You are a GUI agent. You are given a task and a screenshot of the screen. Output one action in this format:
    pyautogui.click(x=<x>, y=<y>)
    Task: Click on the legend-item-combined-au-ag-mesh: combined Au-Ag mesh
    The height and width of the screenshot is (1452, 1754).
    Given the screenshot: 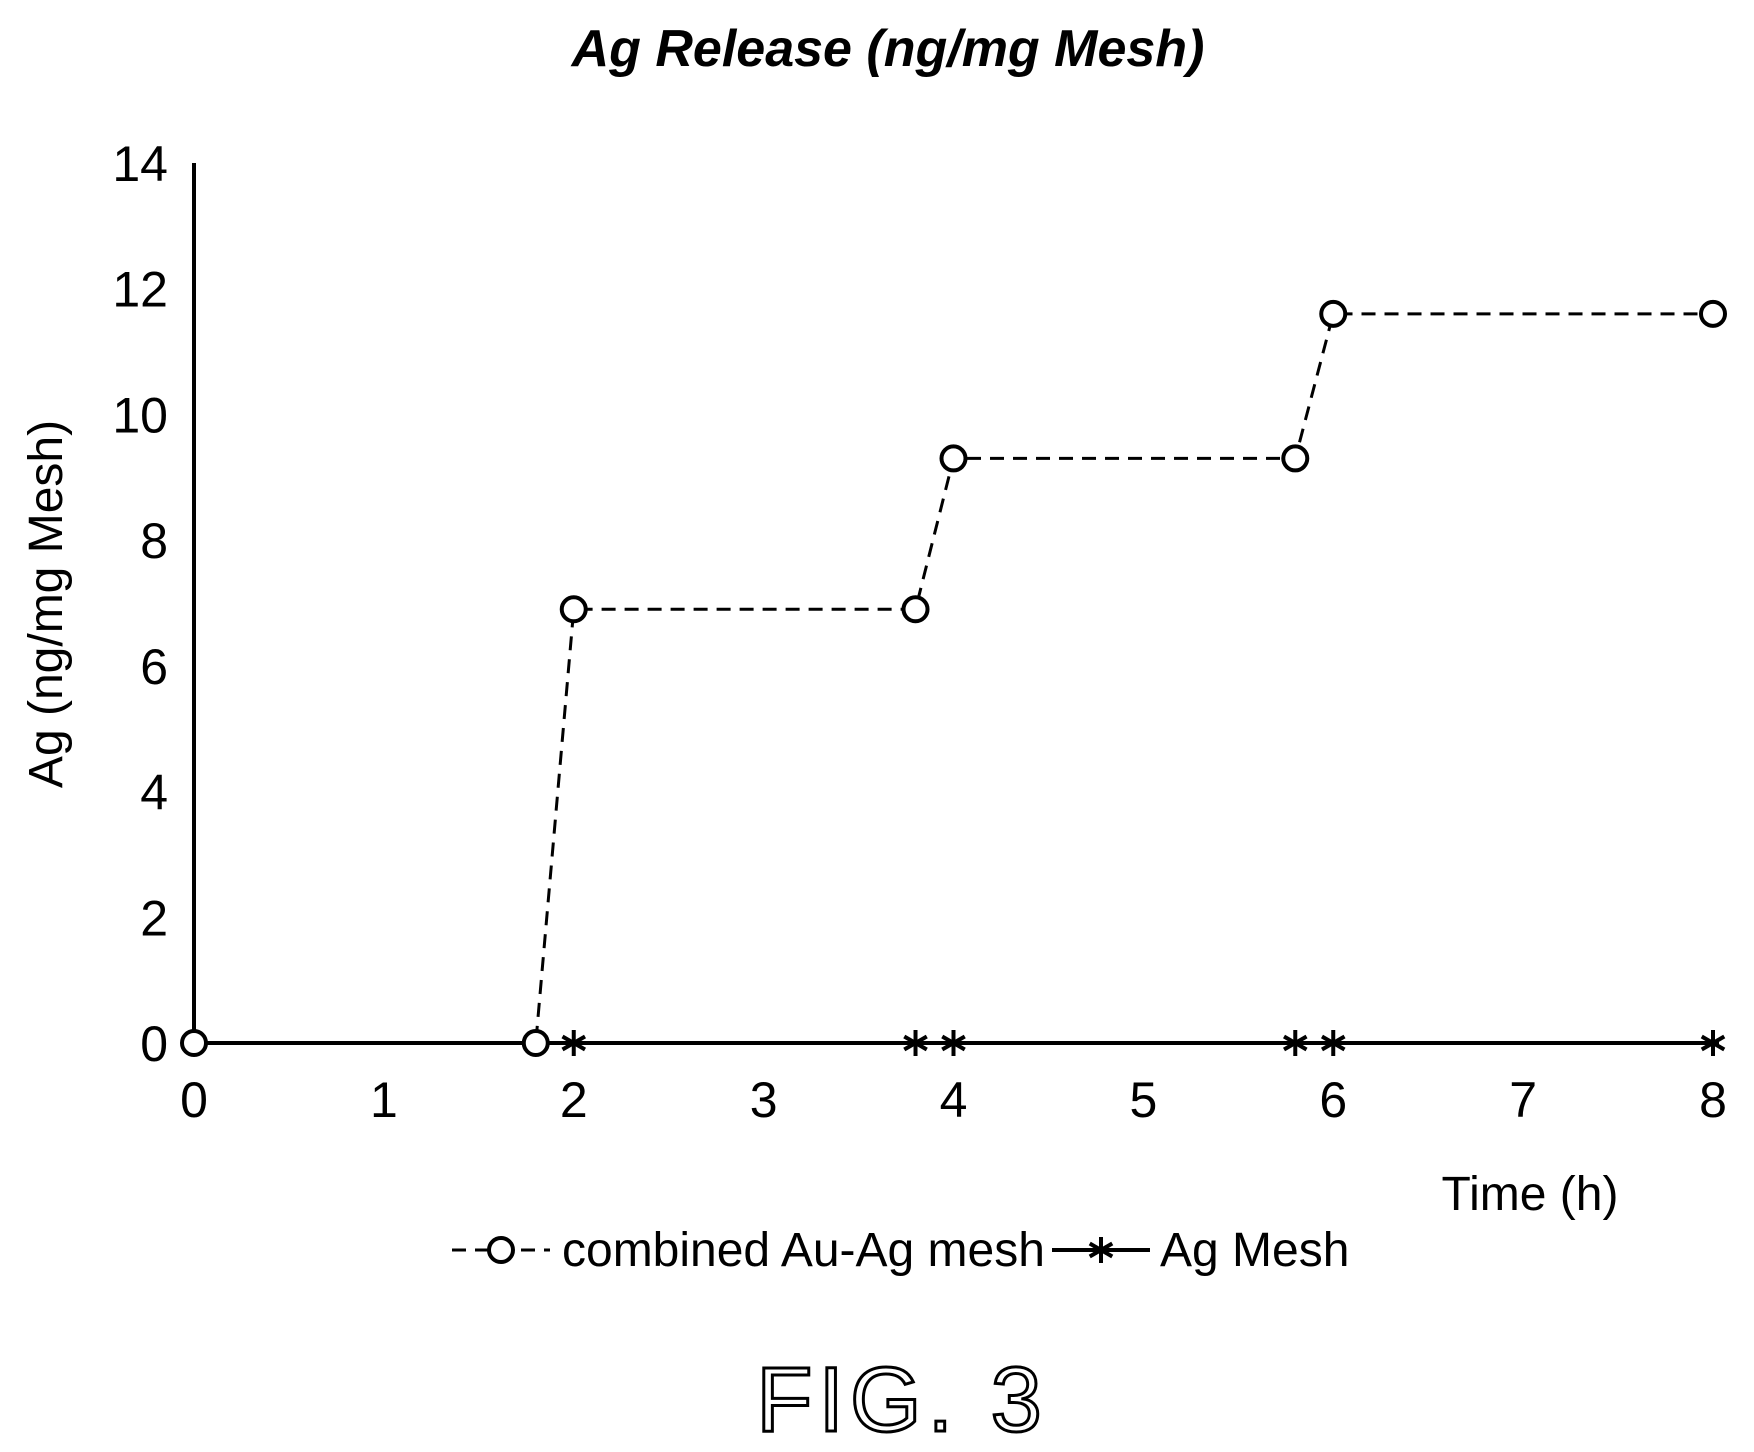 What is the action you would take?
    pyautogui.click(x=748, y=1250)
    